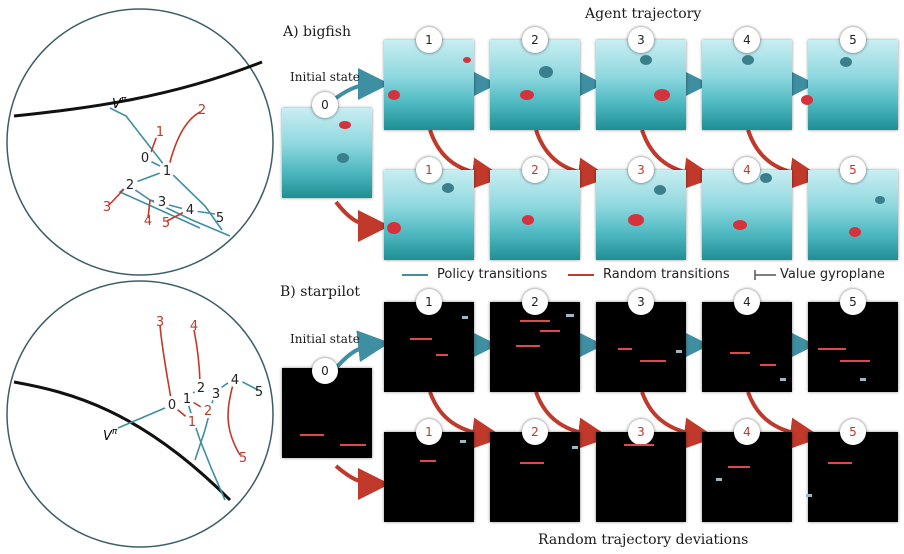 This screenshot has height=554, width=904. What do you see at coordinates (201, 388) in the screenshot?
I see `node-b-policy-2: 2` at bounding box center [201, 388].